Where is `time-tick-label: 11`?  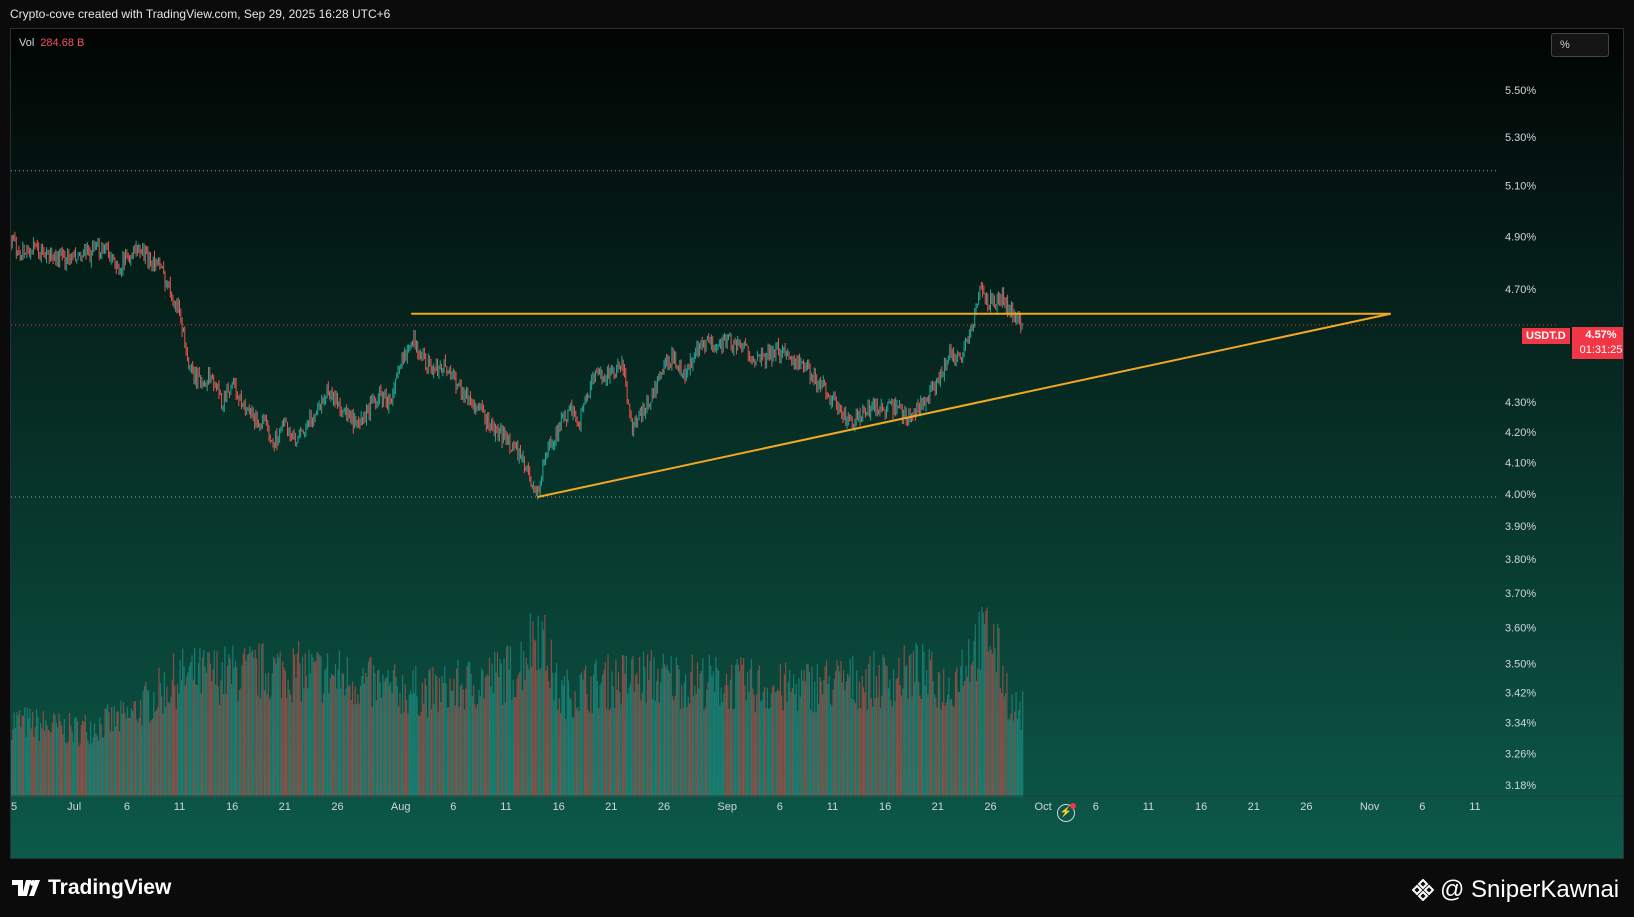 time-tick-label: 11 is located at coordinates (505, 807).